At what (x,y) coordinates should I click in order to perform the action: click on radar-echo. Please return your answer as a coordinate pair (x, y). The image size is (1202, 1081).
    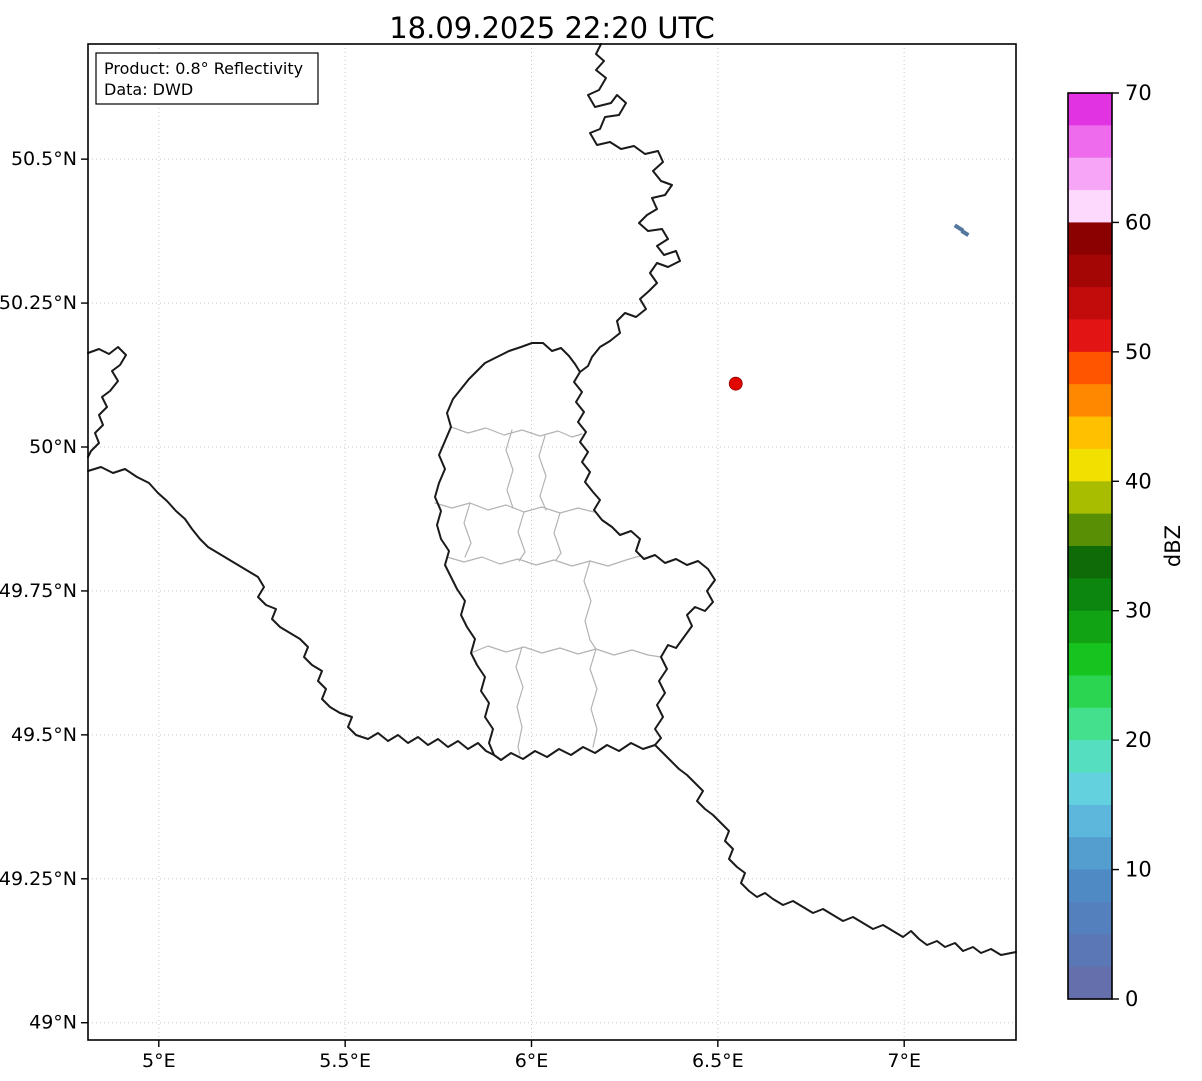
    Looking at the image, I should click on (961, 230).